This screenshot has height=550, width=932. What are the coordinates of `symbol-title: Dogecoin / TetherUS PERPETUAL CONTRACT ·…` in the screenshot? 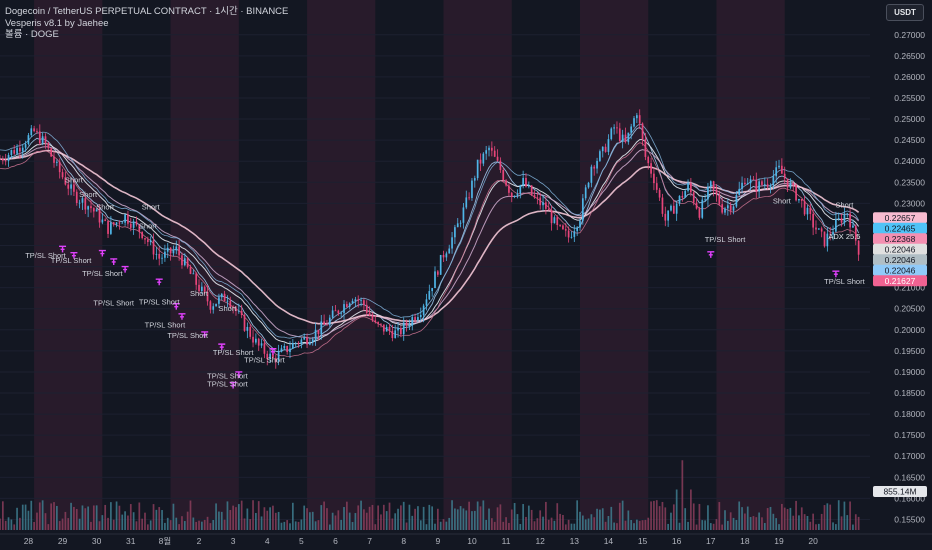 It's located at (147, 11).